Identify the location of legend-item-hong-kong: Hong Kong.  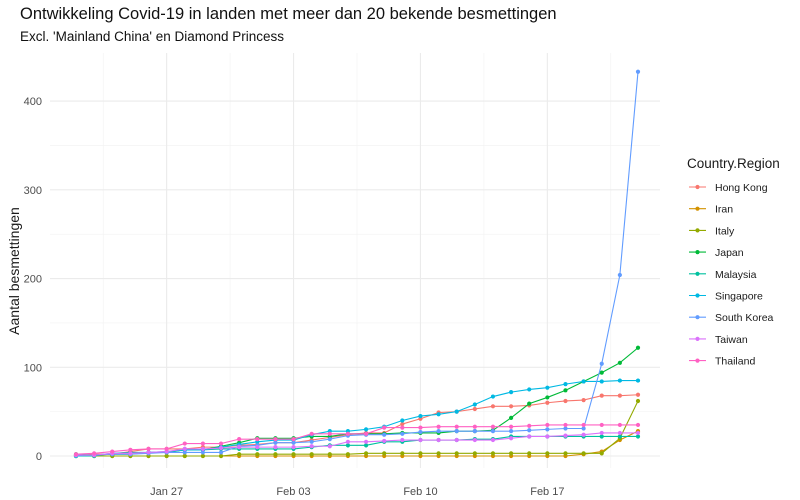
(728, 188).